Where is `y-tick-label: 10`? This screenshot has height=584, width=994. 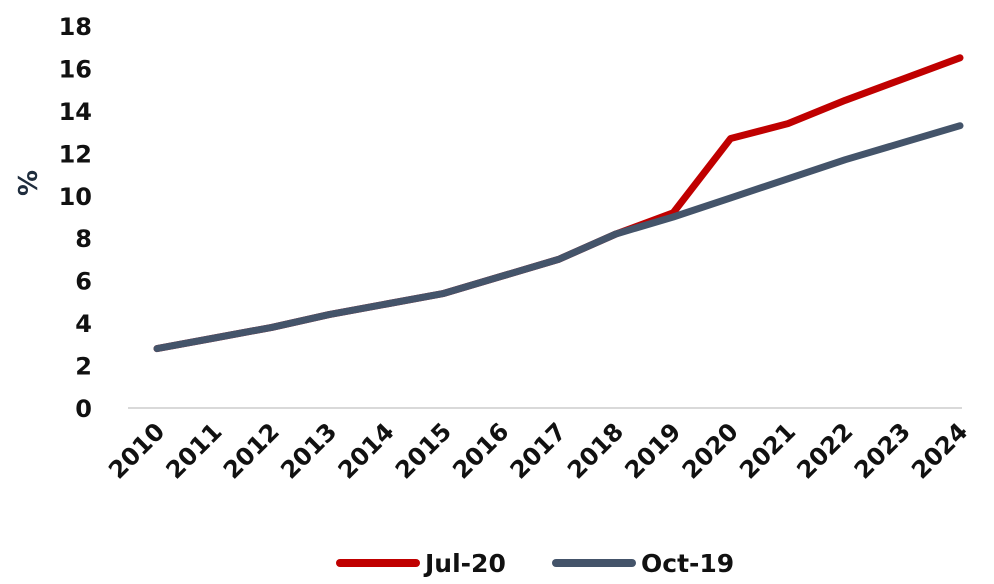 y-tick-label: 10 is located at coordinates (75, 197).